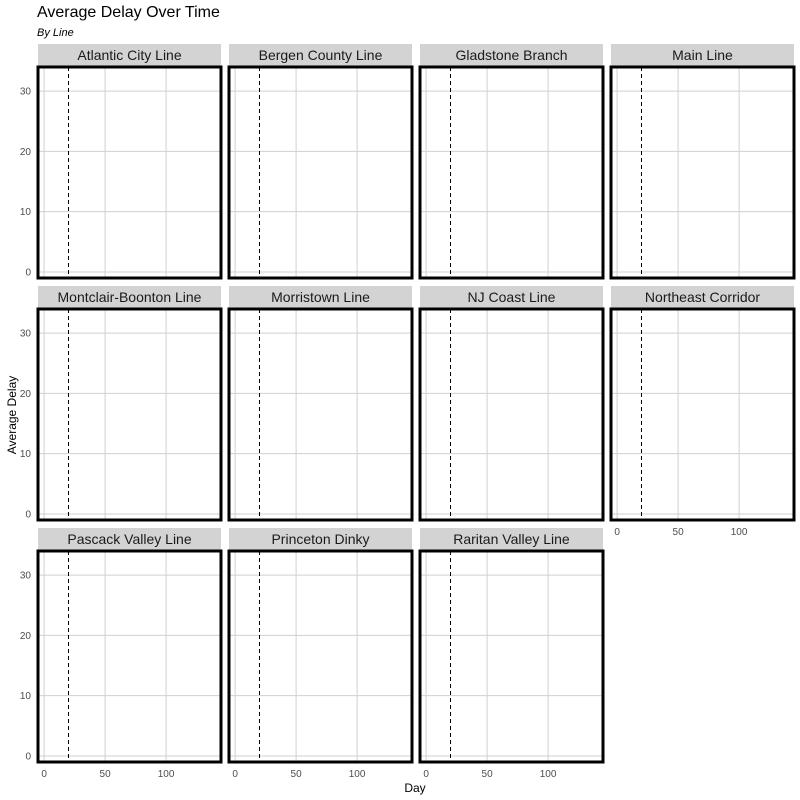 The height and width of the screenshot is (800, 800). Describe the element at coordinates (12, 415) in the screenshot. I see `y-axis-title: Average Delay` at that location.